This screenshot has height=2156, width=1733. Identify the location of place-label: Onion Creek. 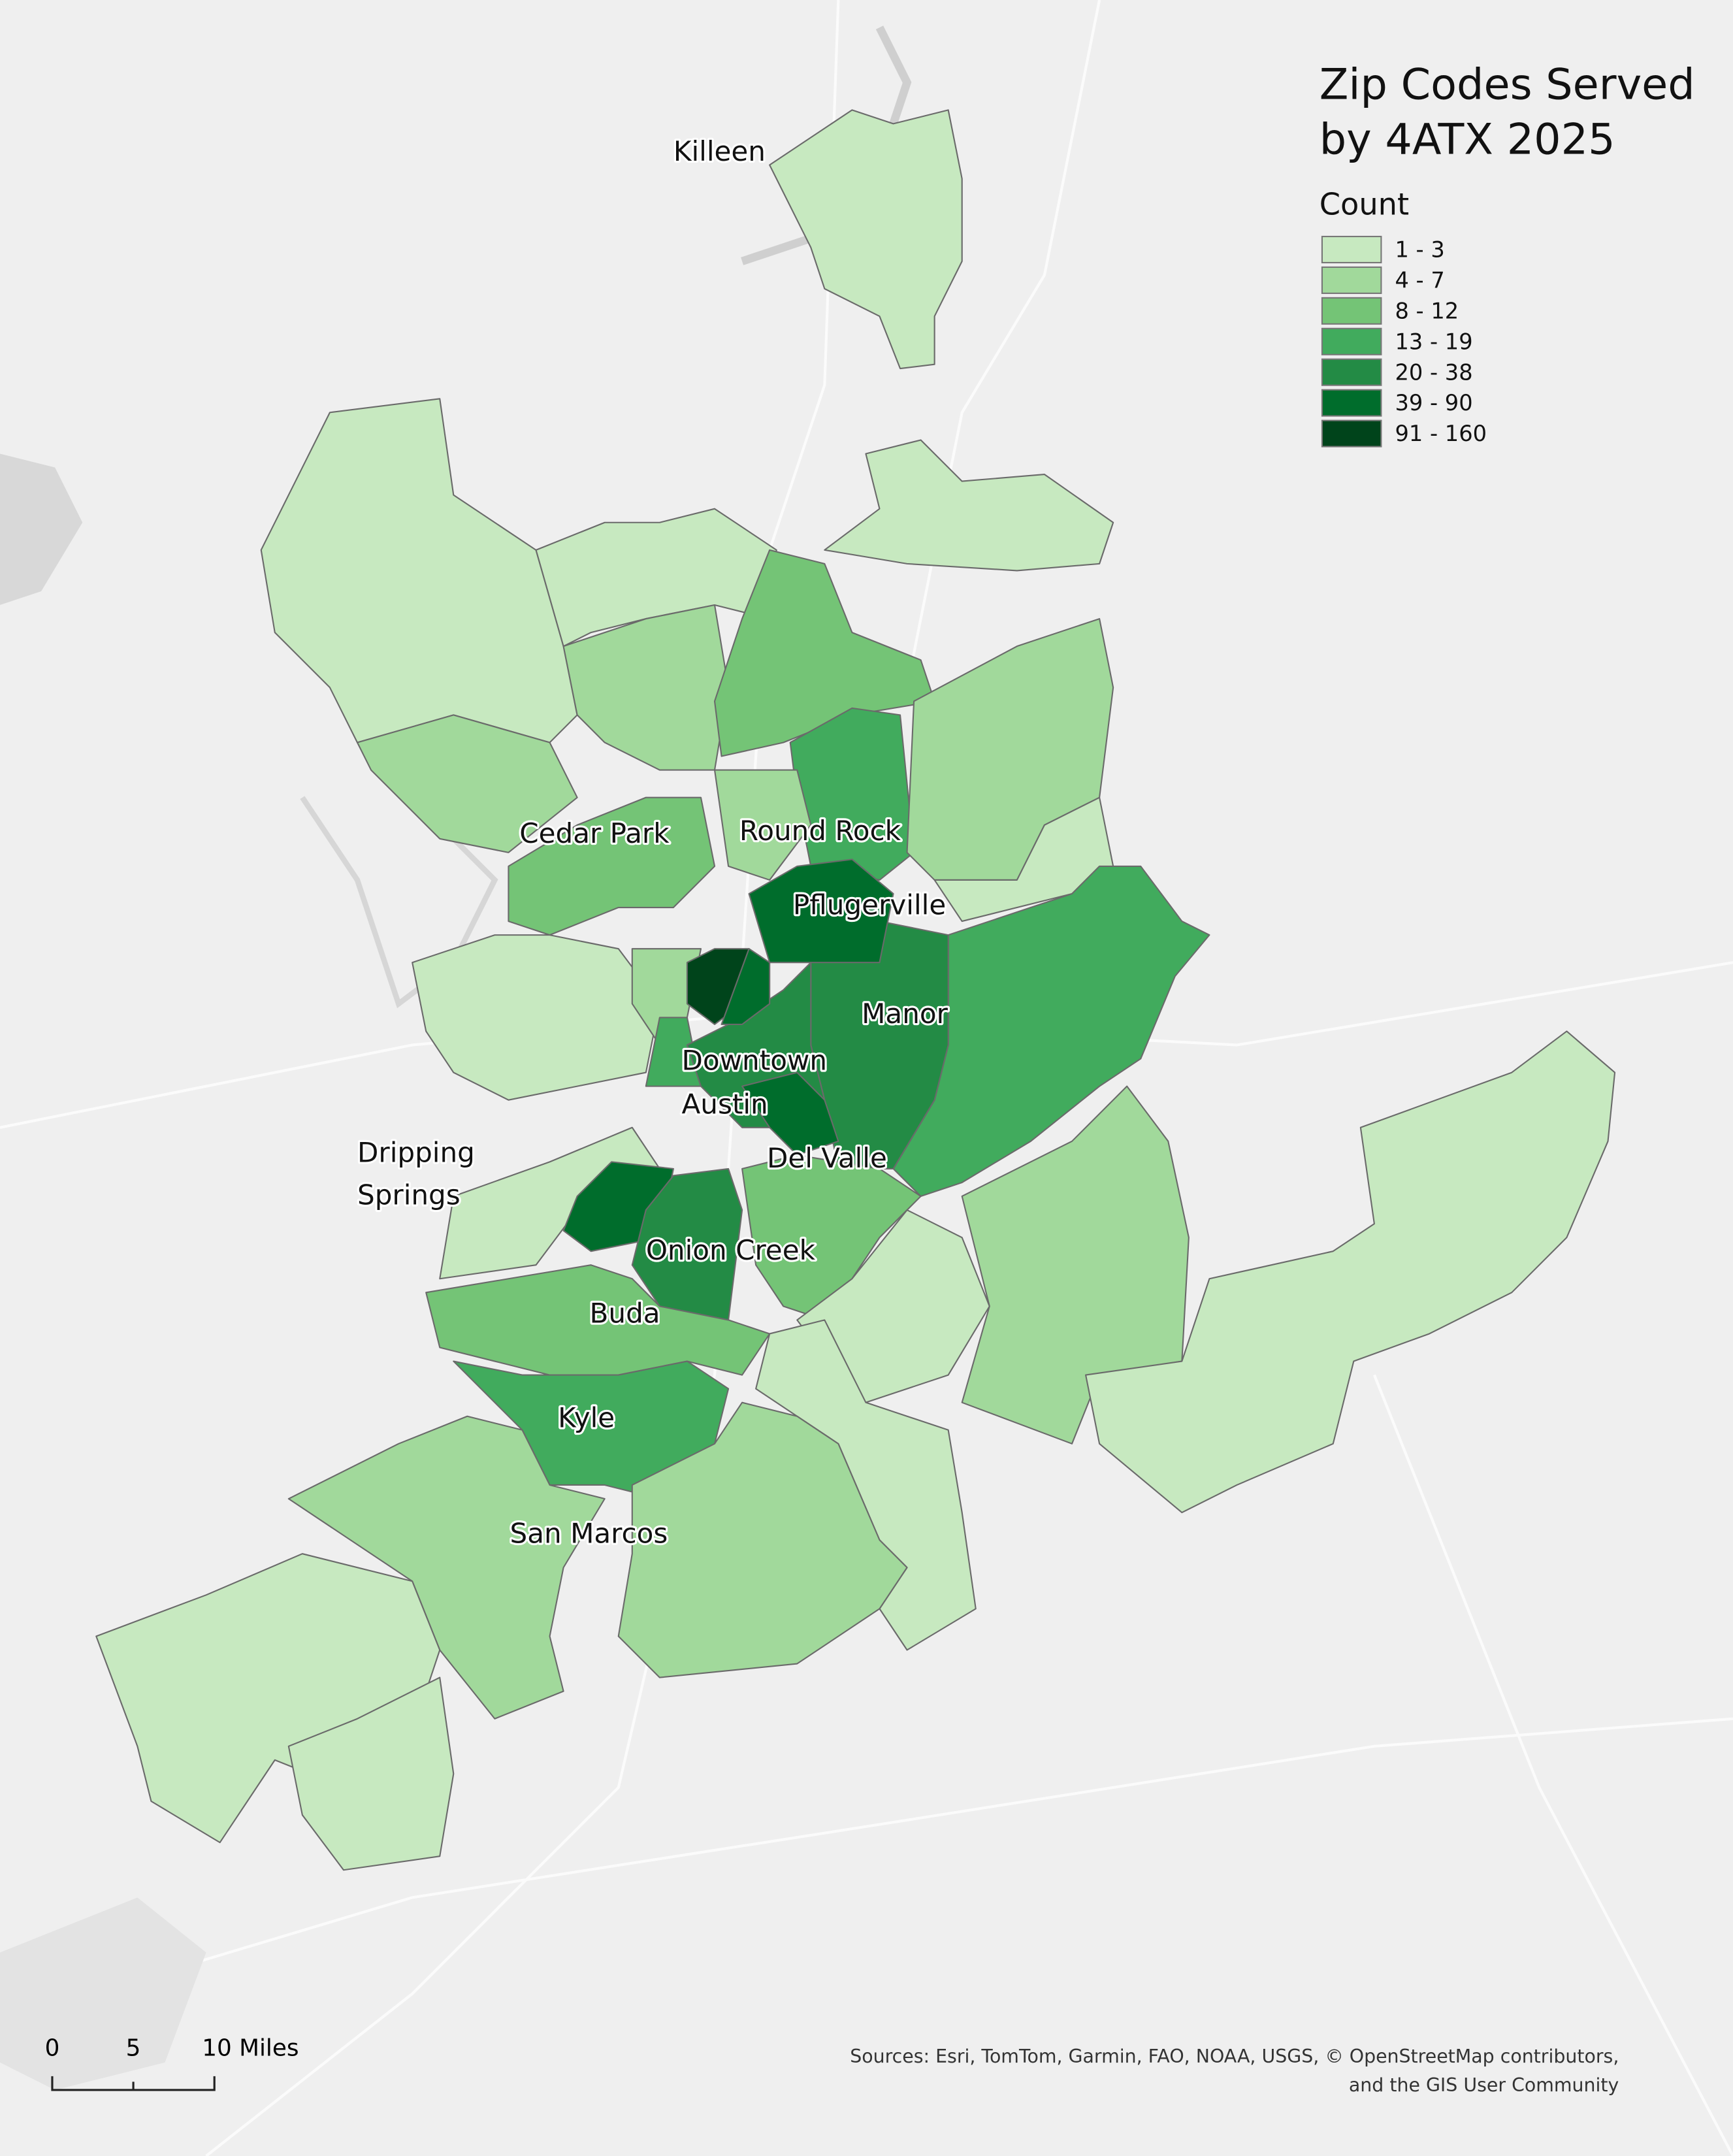
(731, 1250).